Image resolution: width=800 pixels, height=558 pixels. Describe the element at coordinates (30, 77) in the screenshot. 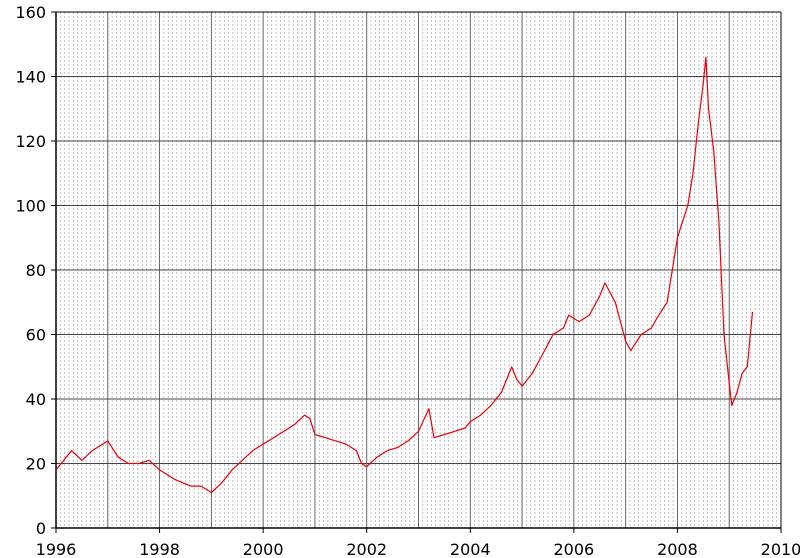

I see `y-tick-label: 140` at that location.